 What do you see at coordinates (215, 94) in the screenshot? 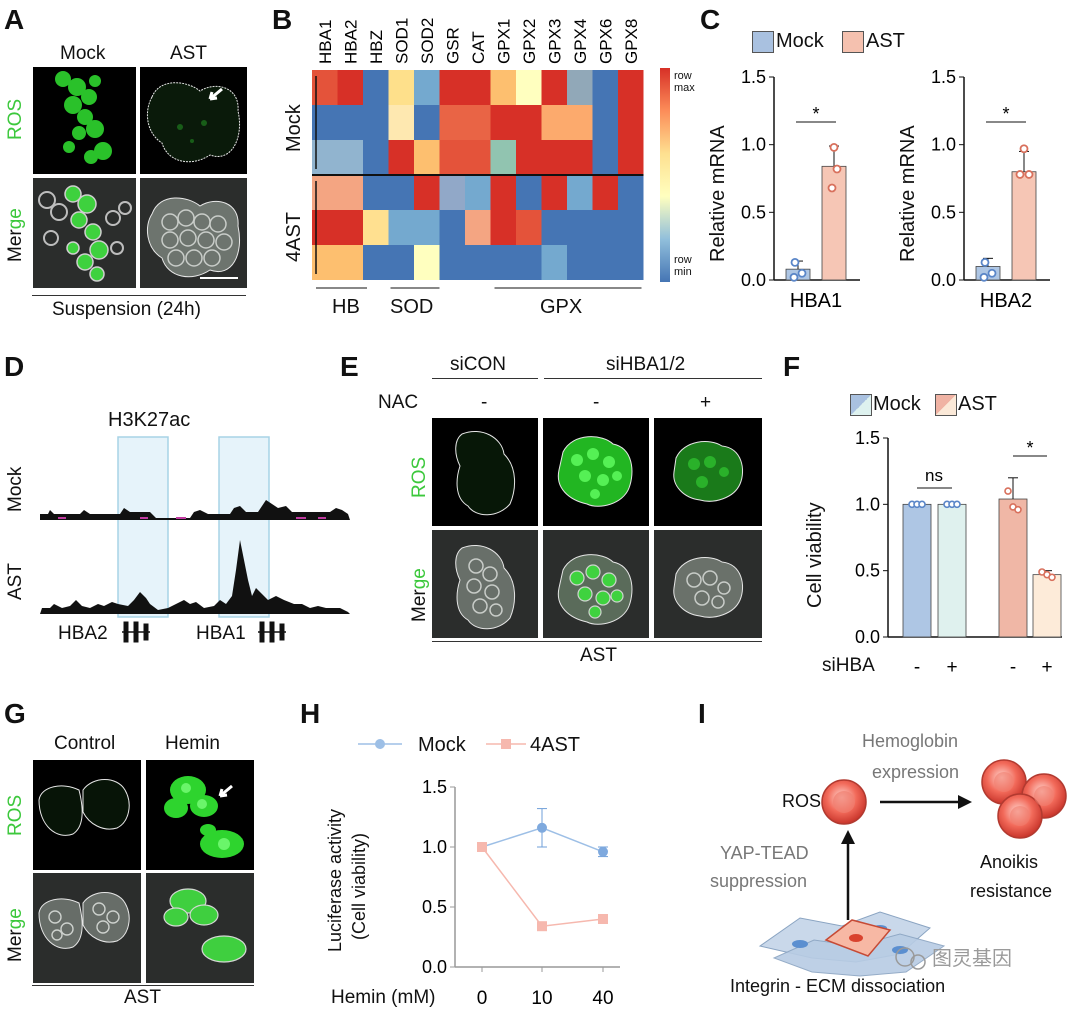
I see `arrow-icon` at bounding box center [215, 94].